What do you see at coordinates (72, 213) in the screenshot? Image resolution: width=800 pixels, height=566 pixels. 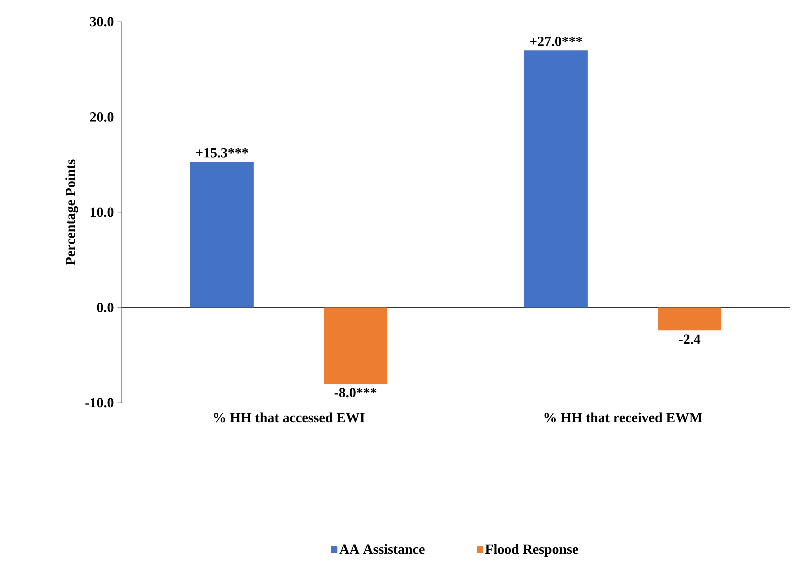 I see `y-axis-title: Percentage Points` at bounding box center [72, 213].